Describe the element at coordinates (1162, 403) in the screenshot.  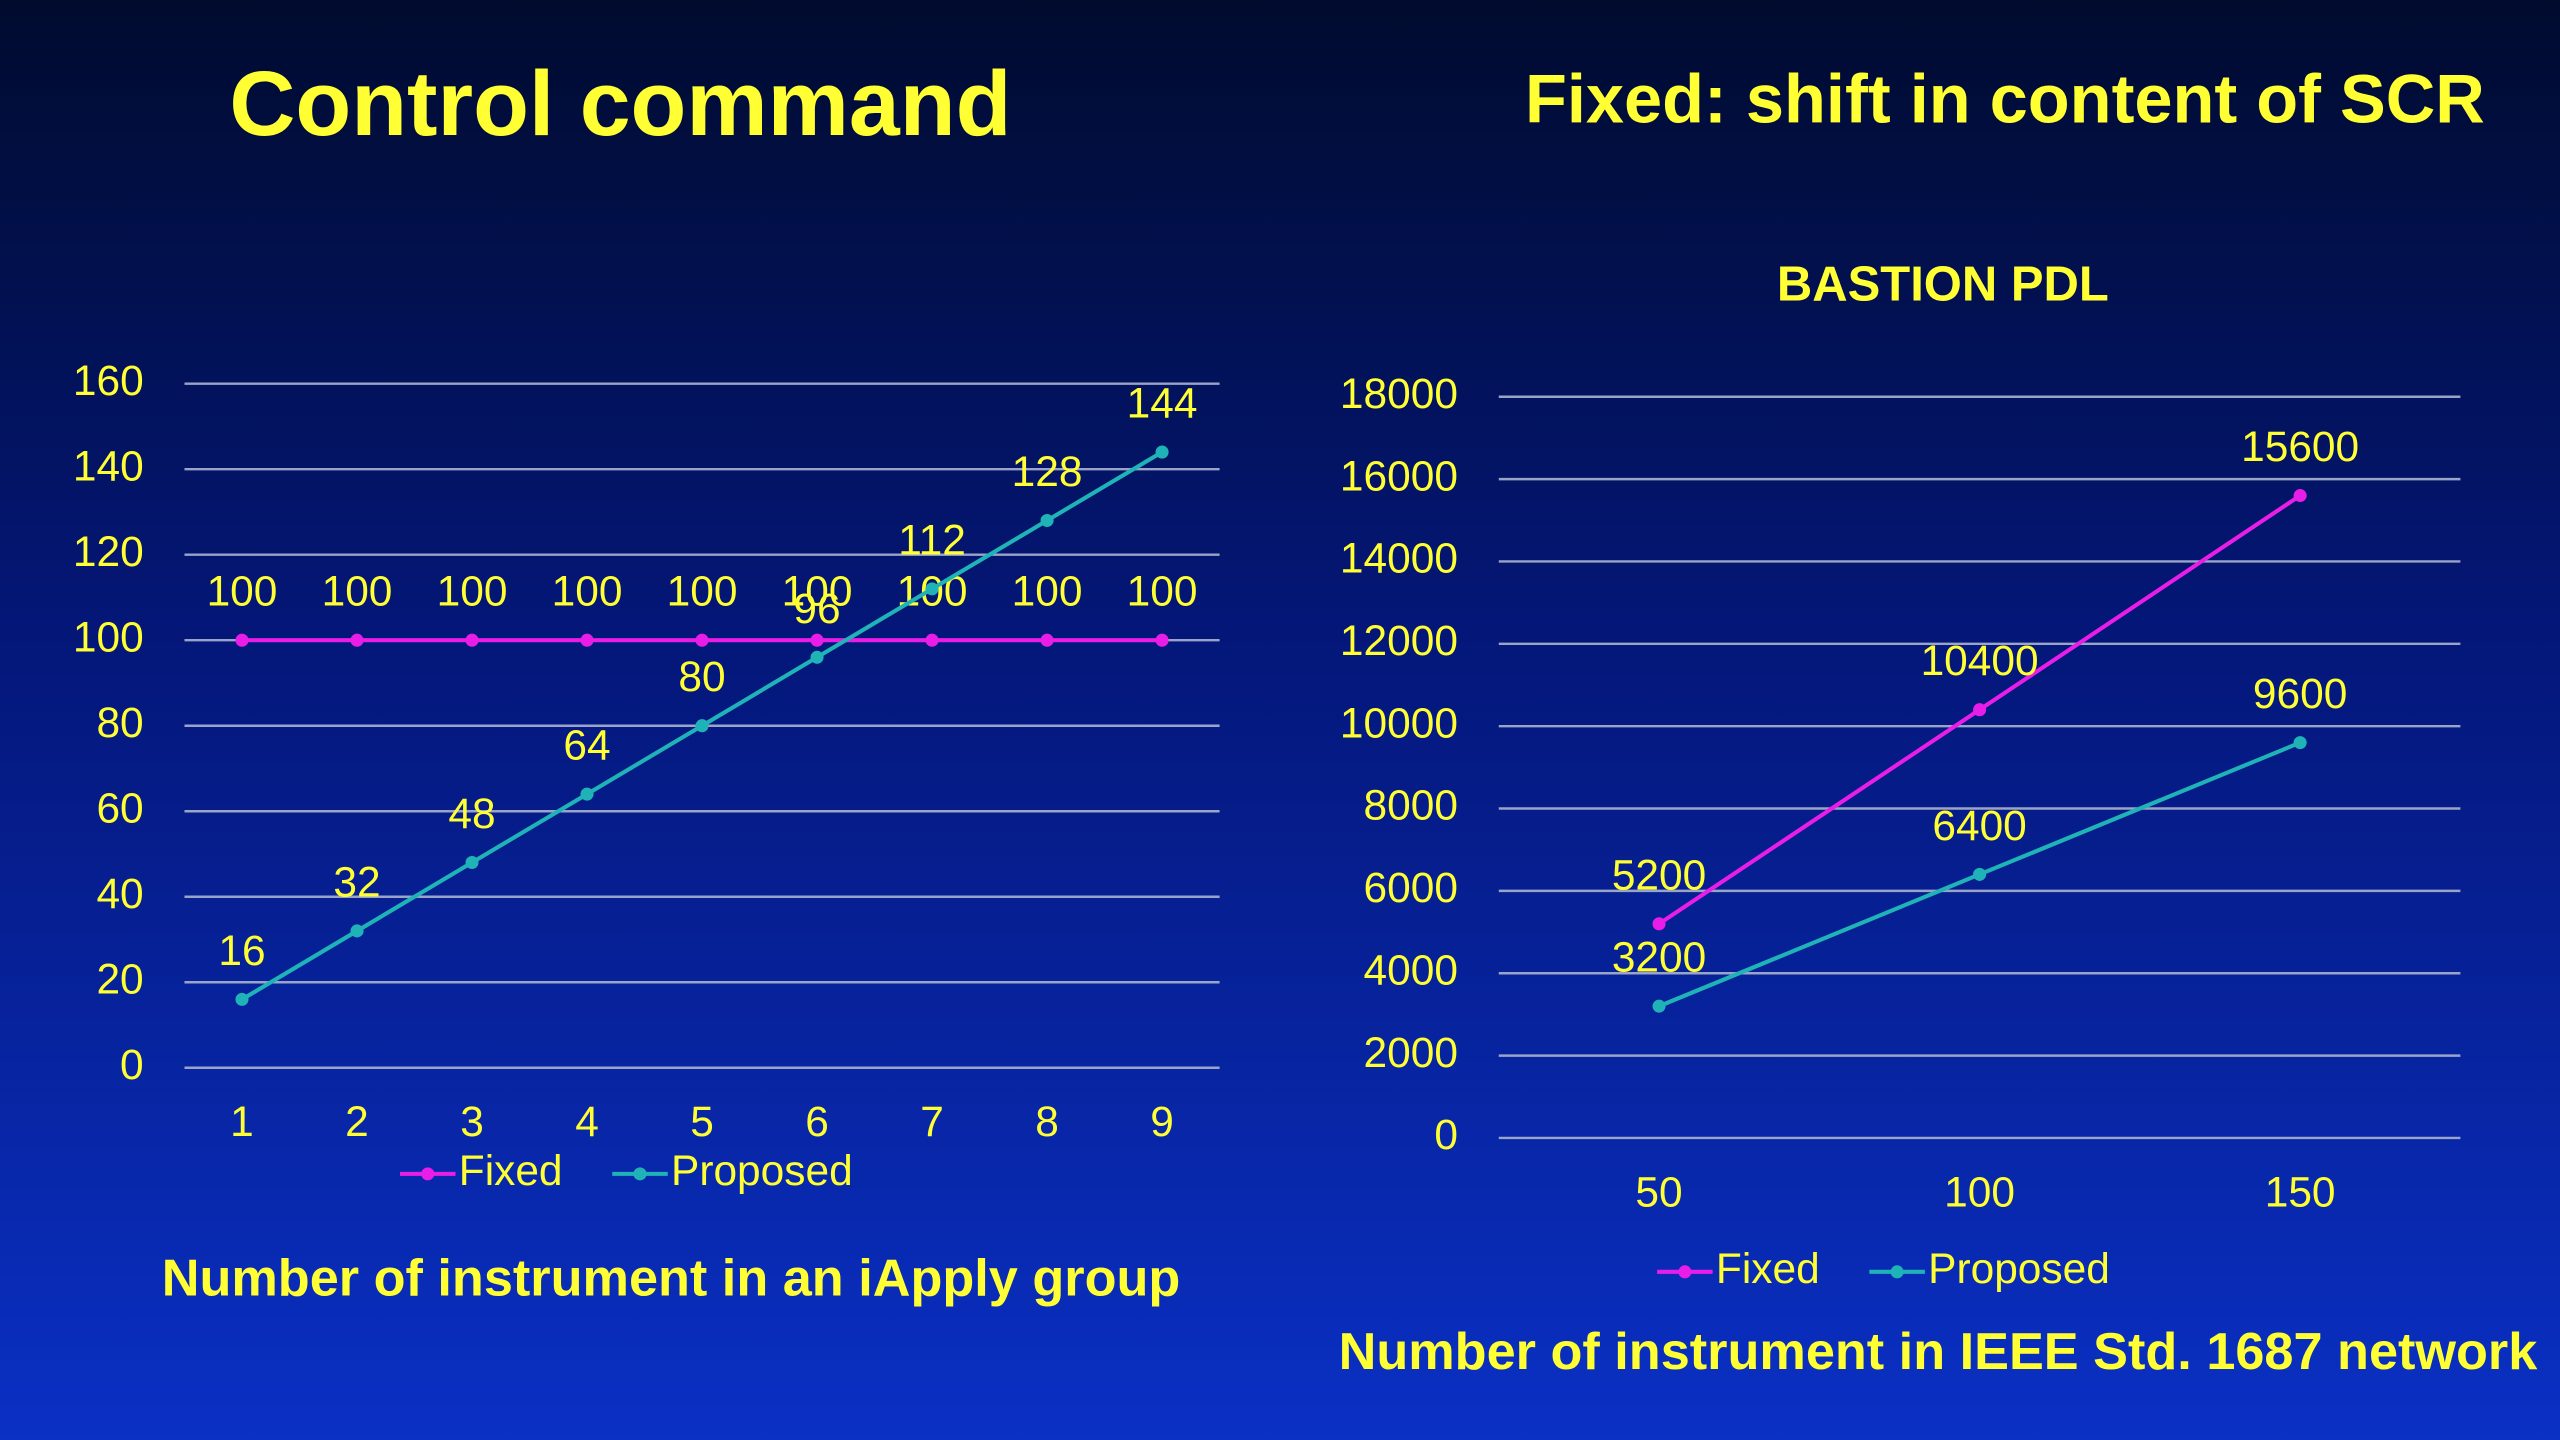
I see `data-label: 144` at that location.